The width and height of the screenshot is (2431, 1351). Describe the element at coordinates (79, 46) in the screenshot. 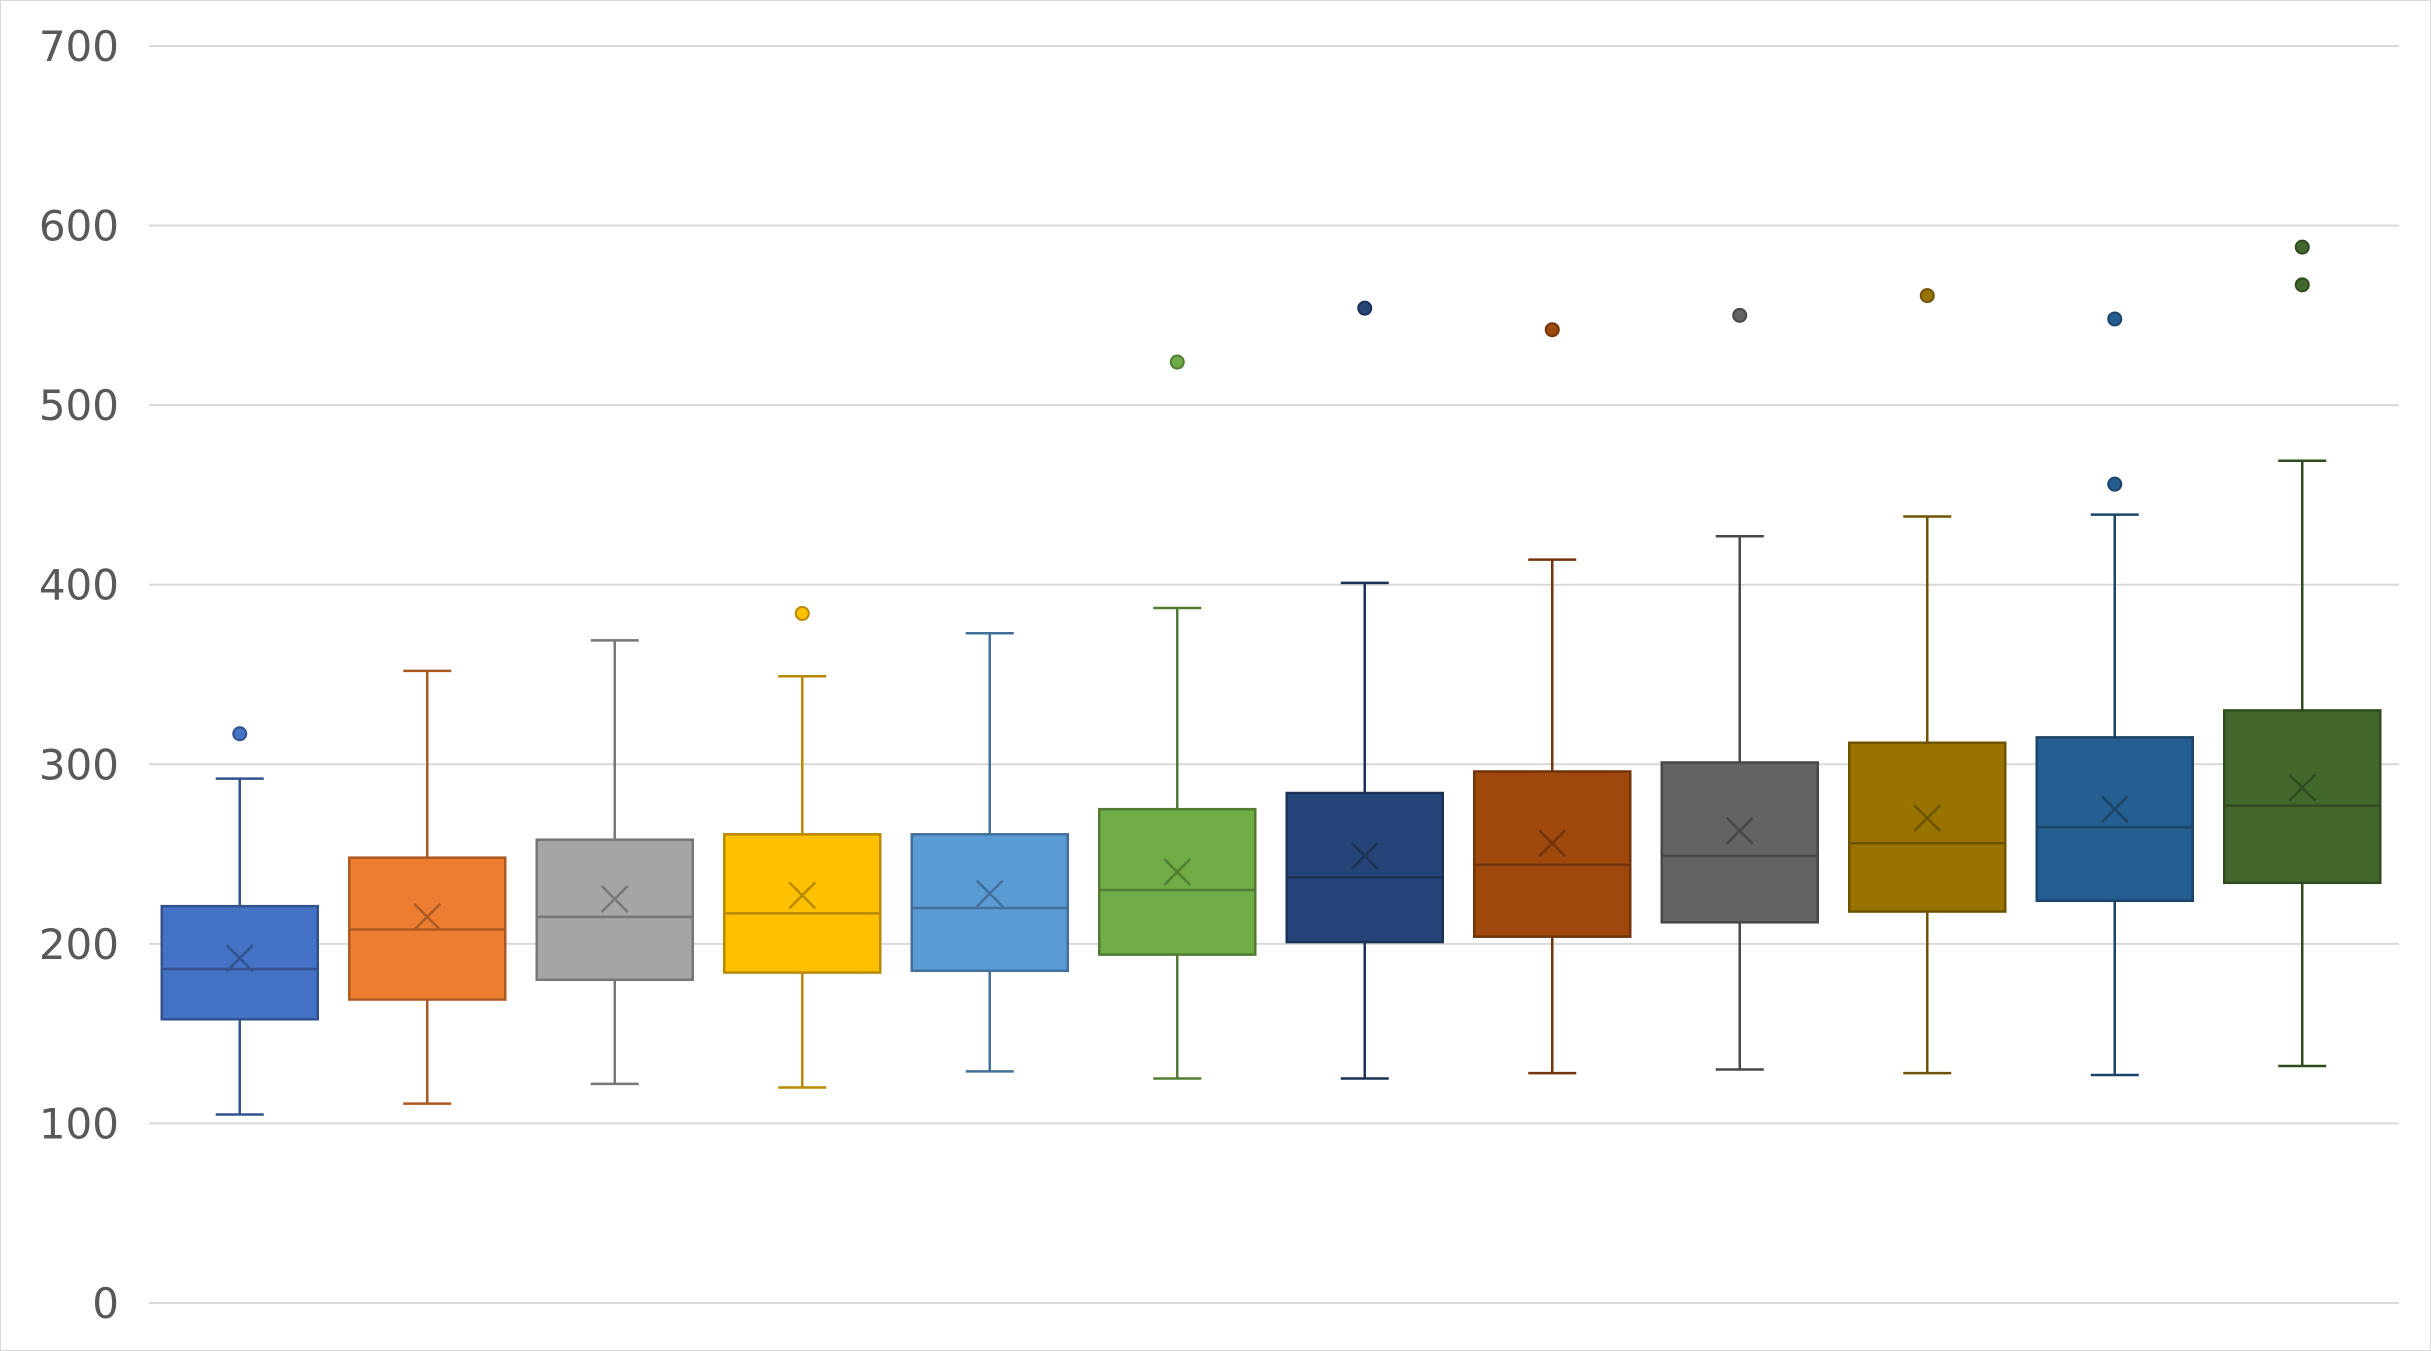

I see `y-tick-label-700: 700` at that location.